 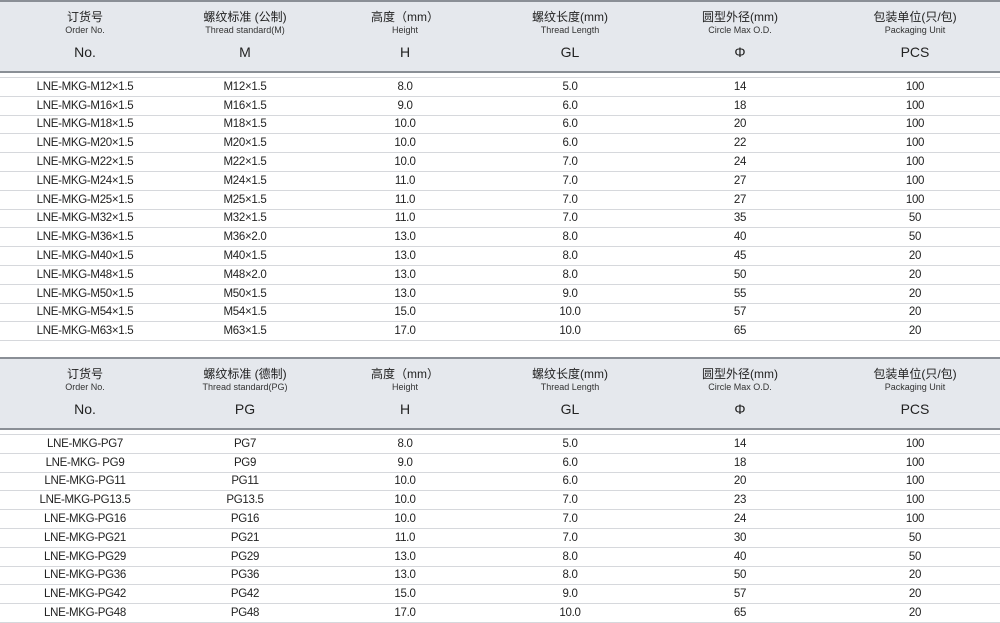 What do you see at coordinates (245, 387) in the screenshot?
I see `header-en: Thread standard(PG)` at bounding box center [245, 387].